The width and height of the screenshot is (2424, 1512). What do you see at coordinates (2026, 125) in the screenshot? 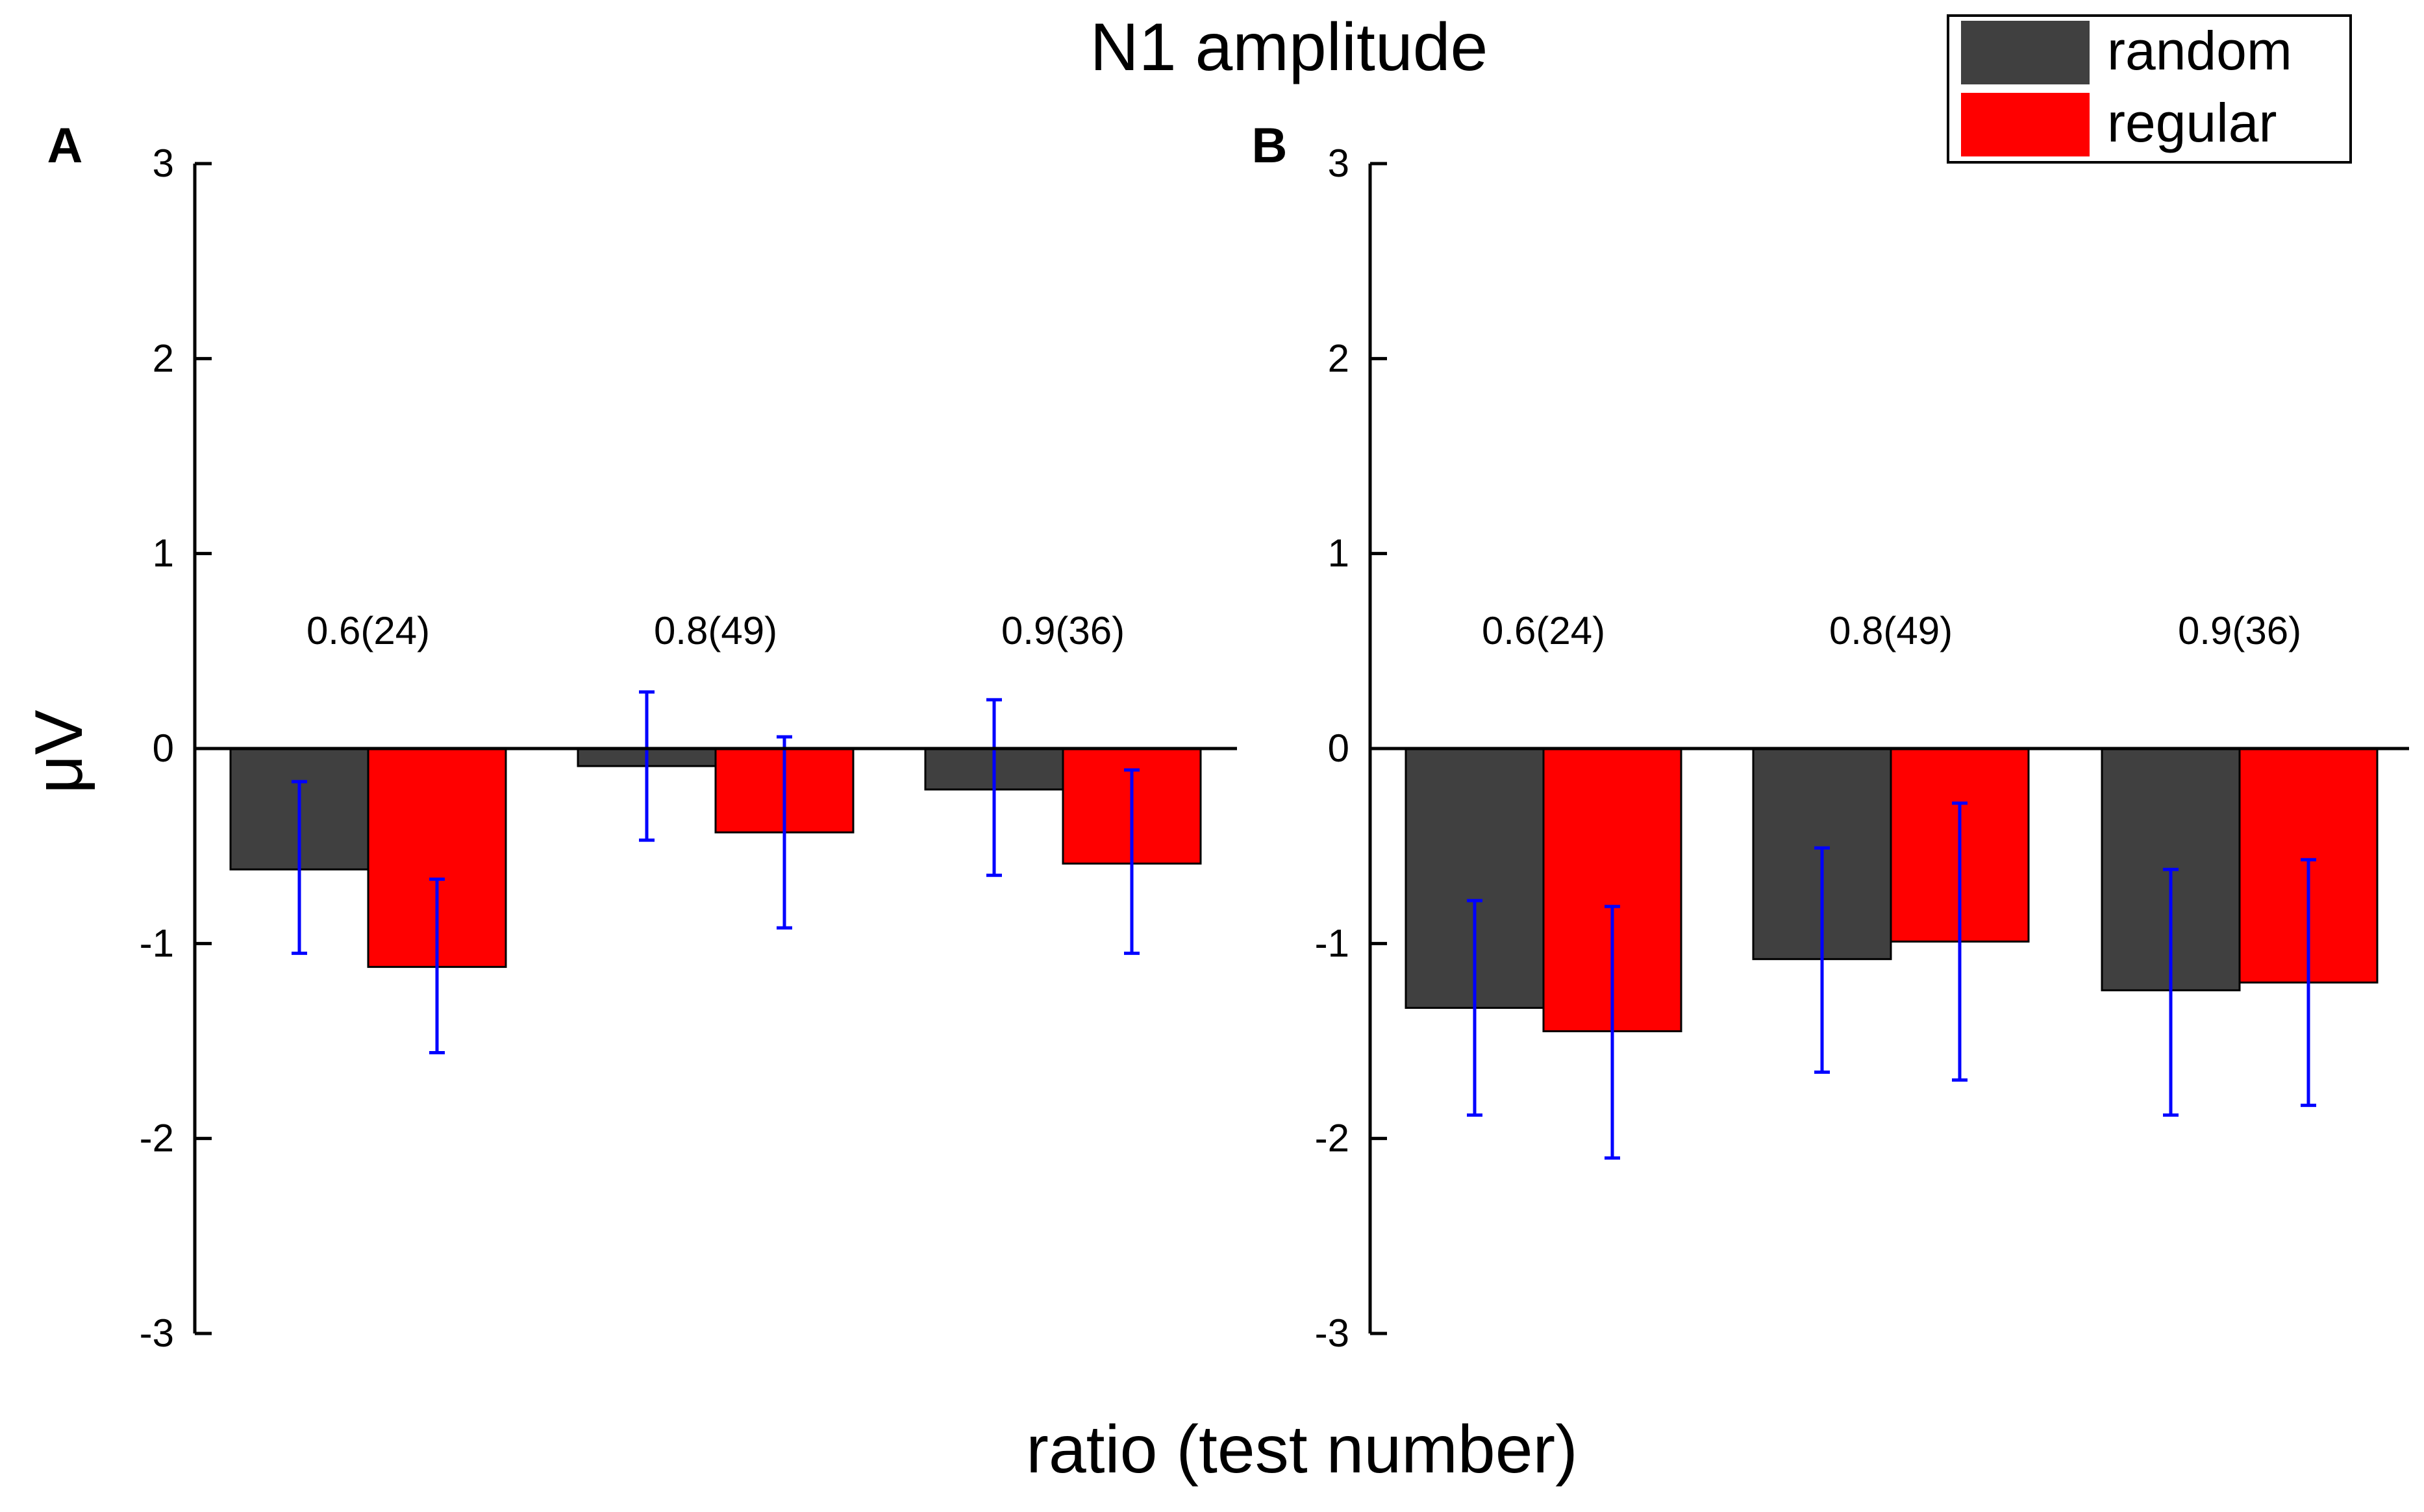
I see `legend-swatch-regular` at bounding box center [2026, 125].